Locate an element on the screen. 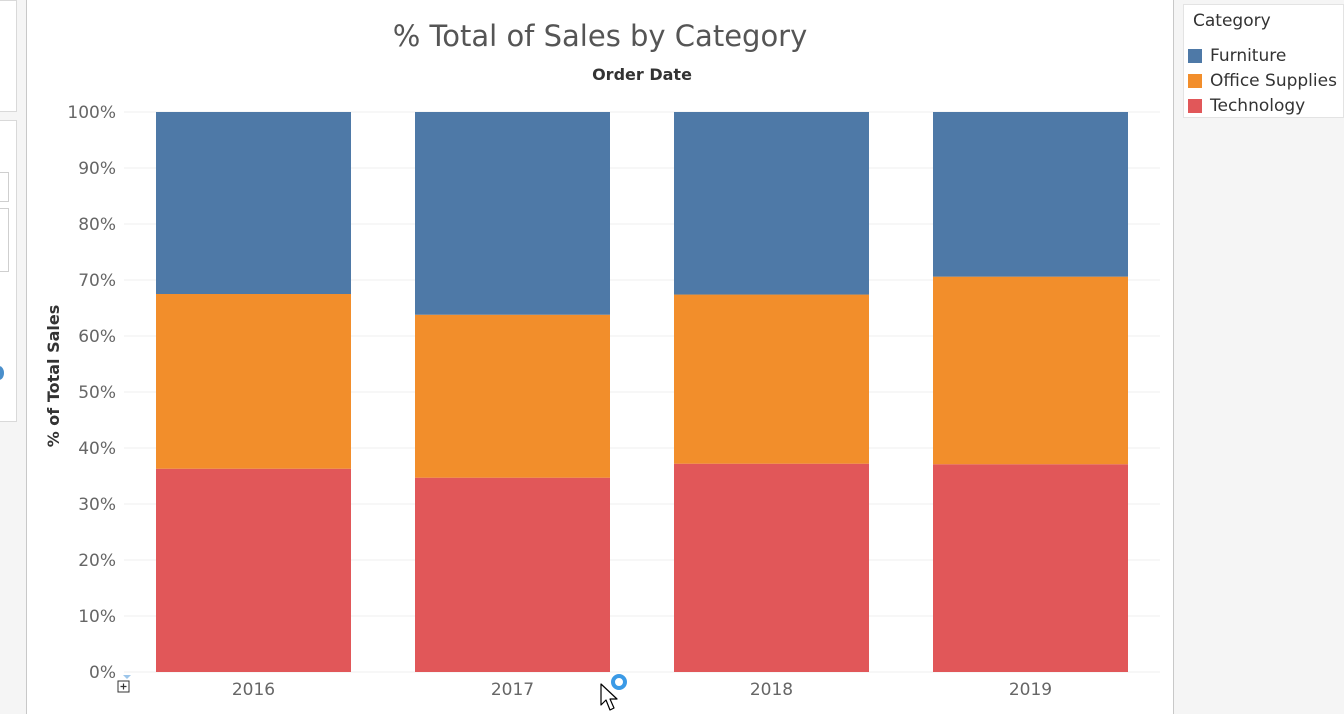  legend-item-furniture: Furniture is located at coordinates (1237, 56).